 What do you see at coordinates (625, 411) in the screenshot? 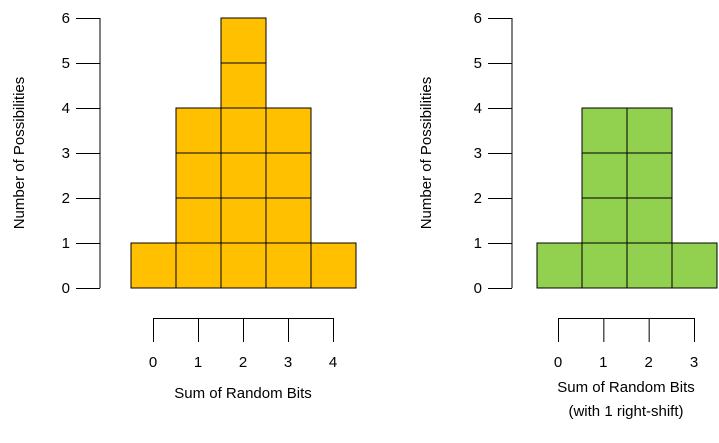
I see `x-axis-title: (with 1 right-shift)` at bounding box center [625, 411].